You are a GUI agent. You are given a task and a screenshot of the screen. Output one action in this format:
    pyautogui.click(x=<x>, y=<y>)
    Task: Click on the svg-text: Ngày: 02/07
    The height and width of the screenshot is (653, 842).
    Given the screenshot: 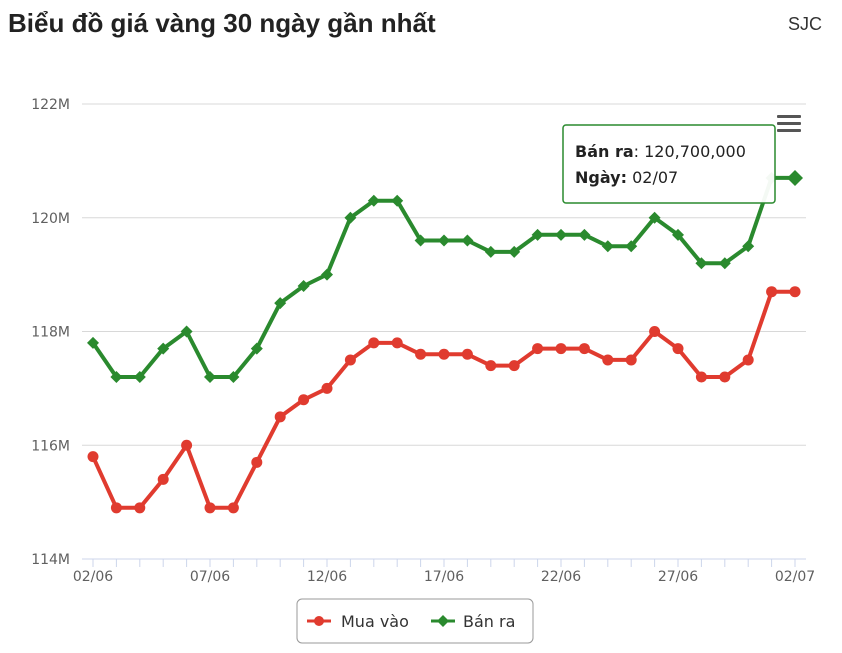 What is the action you would take?
    pyautogui.click(x=626, y=177)
    